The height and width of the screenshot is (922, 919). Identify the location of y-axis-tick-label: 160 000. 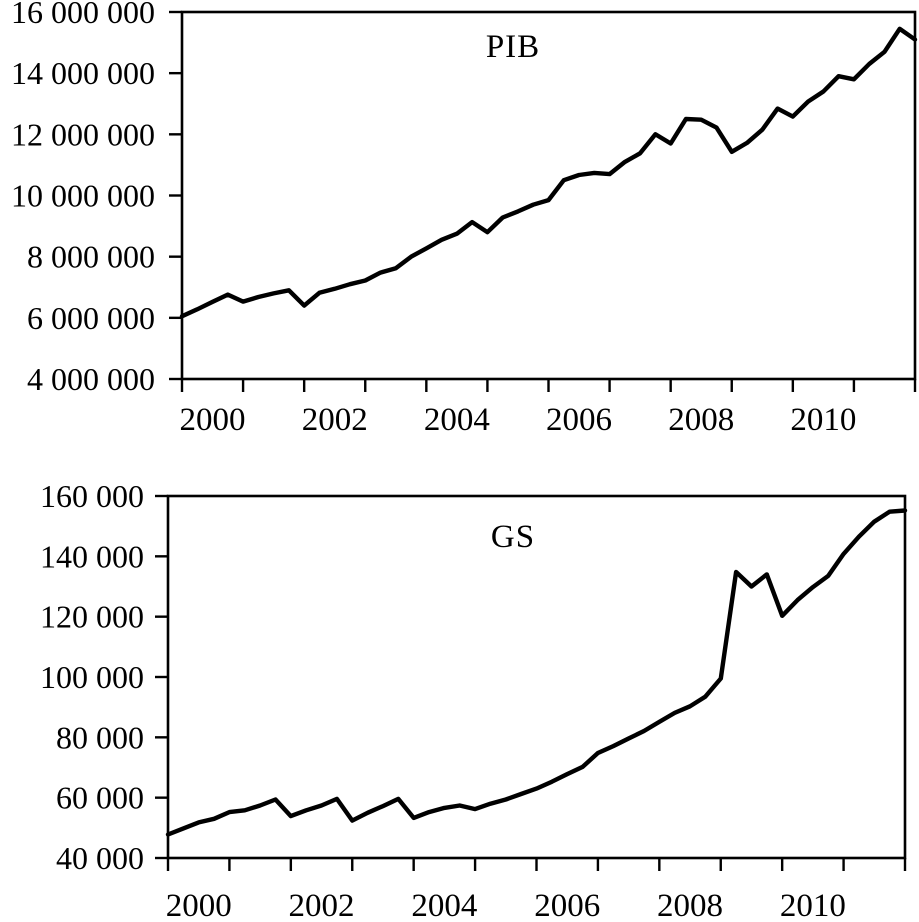
(92, 496).